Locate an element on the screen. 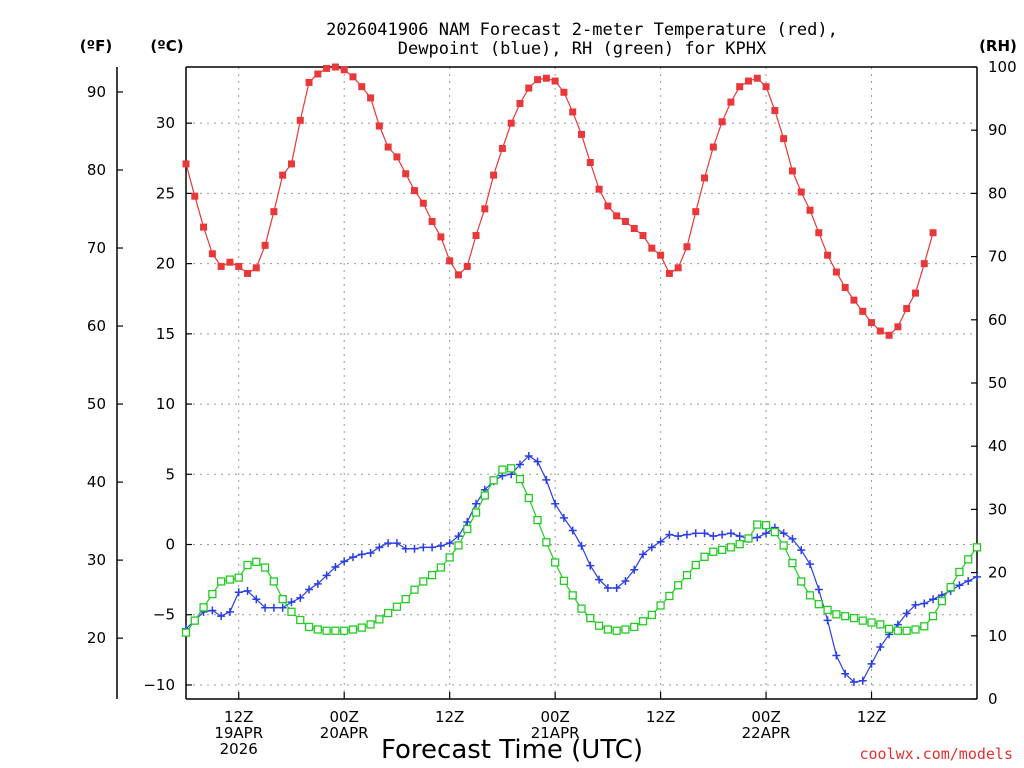 This screenshot has height=768, width=1024. fahrenheit-tick-label-4: 50 is located at coordinates (96, 404).